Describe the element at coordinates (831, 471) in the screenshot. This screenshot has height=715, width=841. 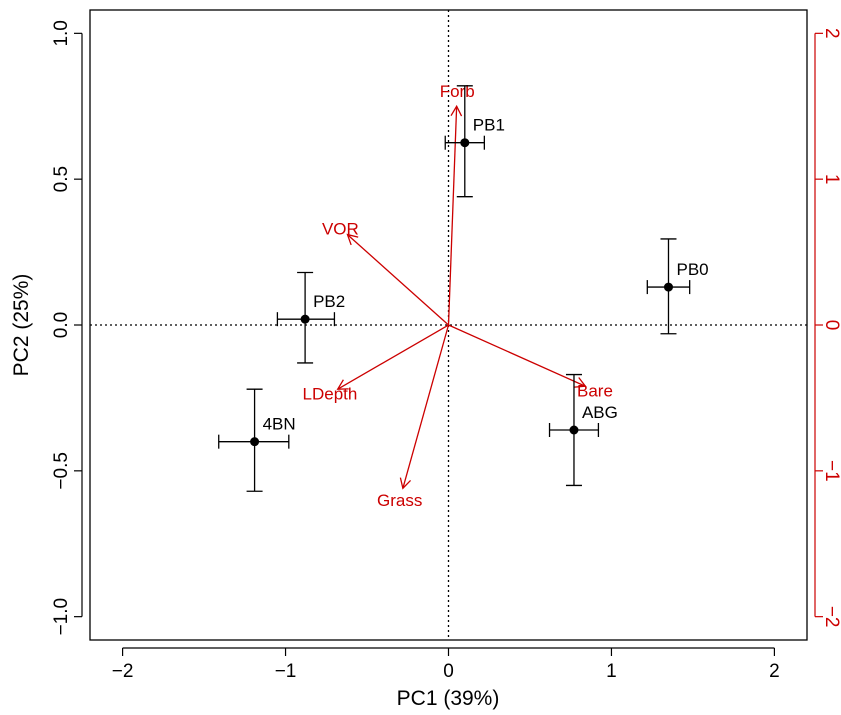
I see `right-tick-label: −1` at that location.